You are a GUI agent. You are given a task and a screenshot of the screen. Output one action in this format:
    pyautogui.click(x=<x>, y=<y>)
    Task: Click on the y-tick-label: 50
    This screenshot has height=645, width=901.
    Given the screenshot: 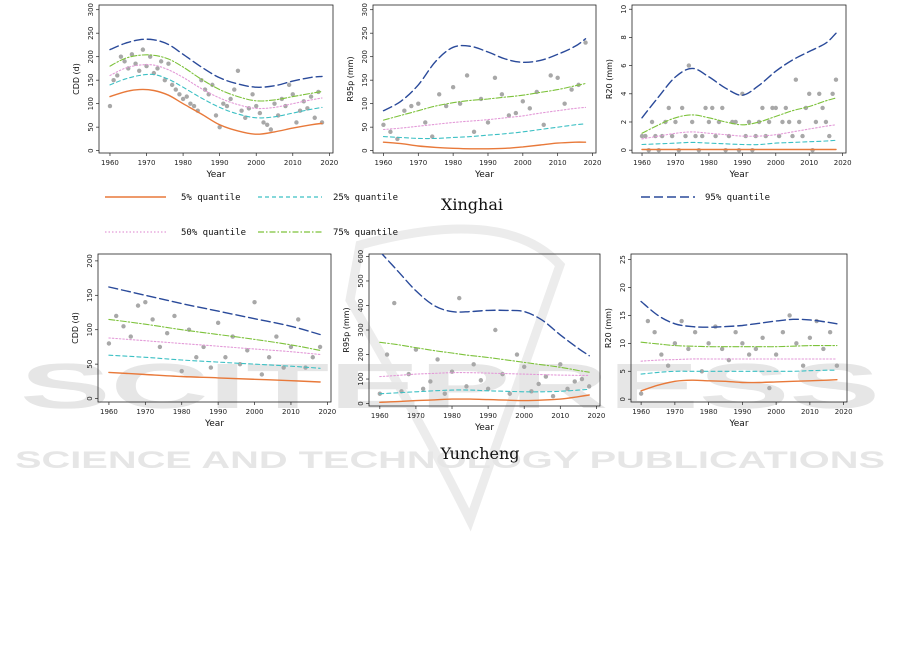 What is the action you would take?
    pyautogui.click(x=91, y=127)
    